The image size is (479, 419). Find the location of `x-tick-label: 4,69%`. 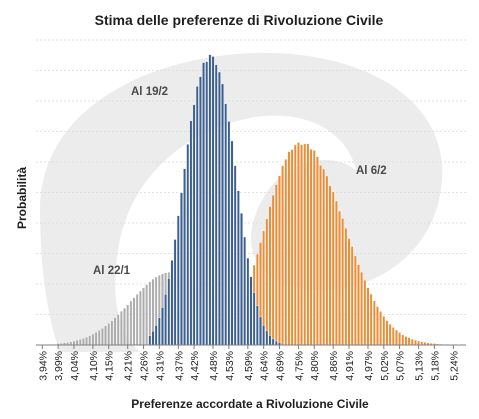

x-tick-label: 4,69% is located at coordinates (280, 366).